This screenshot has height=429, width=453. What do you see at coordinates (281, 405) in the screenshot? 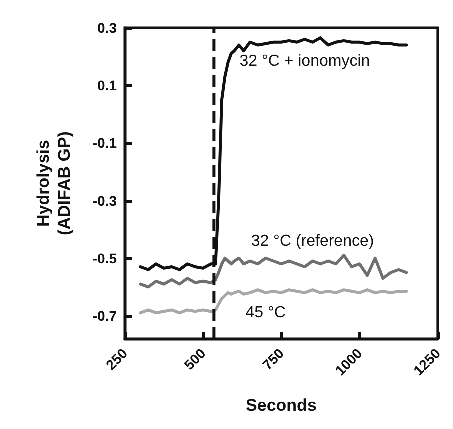
I see `x-axis-title: Seconds` at bounding box center [281, 405].